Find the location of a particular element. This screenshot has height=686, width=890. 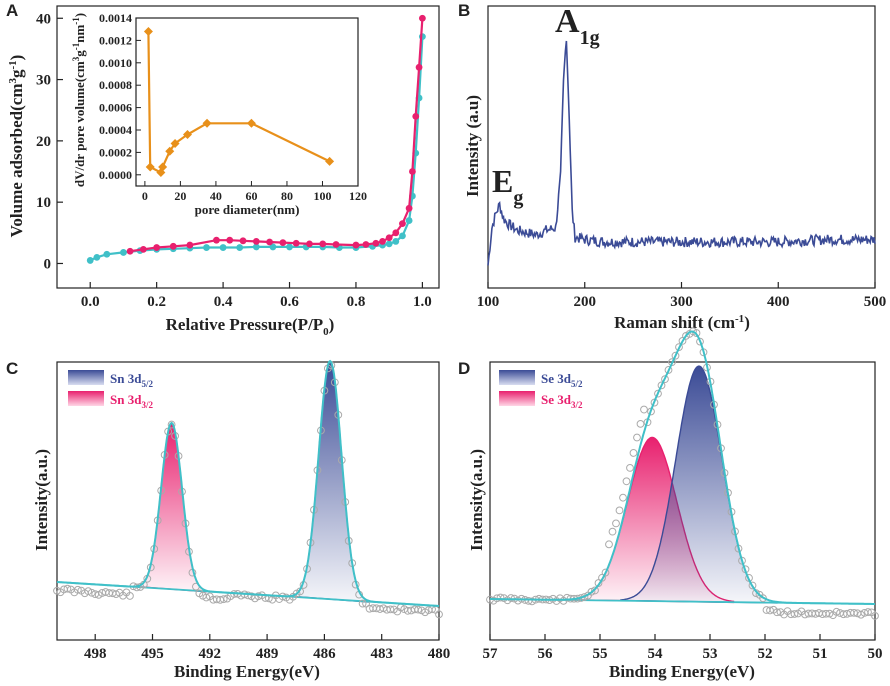

panel-a-y-title: Volume adsorbed(cm3g-1) is located at coordinates (16, 146).